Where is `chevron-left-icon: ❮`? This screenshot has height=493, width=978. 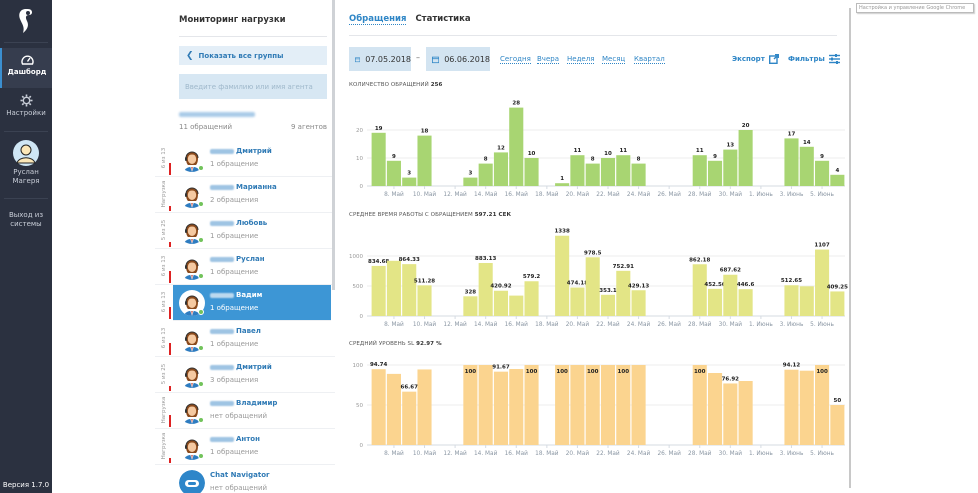
chevron-left-icon: ❮ is located at coordinates (190, 55).